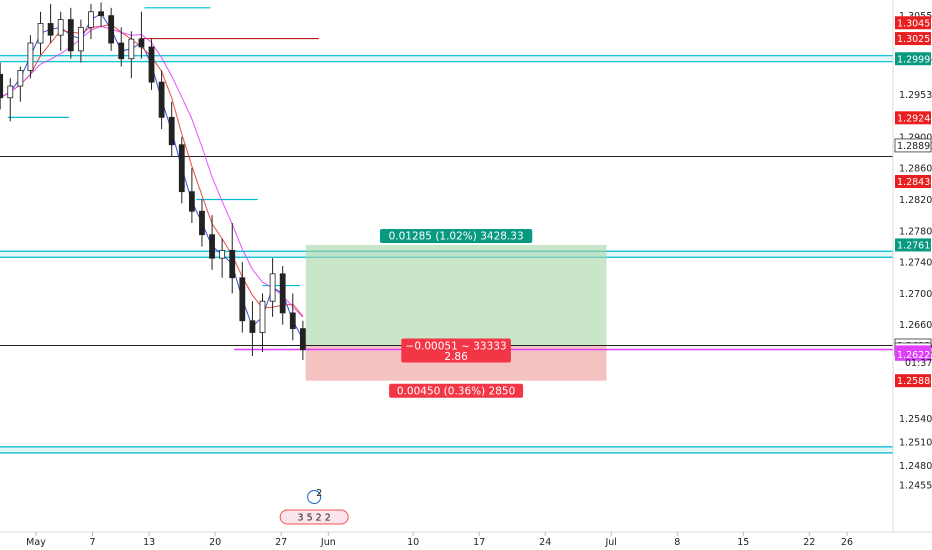 This screenshot has height=550, width=932. Describe the element at coordinates (314, 497) in the screenshot. I see `event-flag-icon` at that location.